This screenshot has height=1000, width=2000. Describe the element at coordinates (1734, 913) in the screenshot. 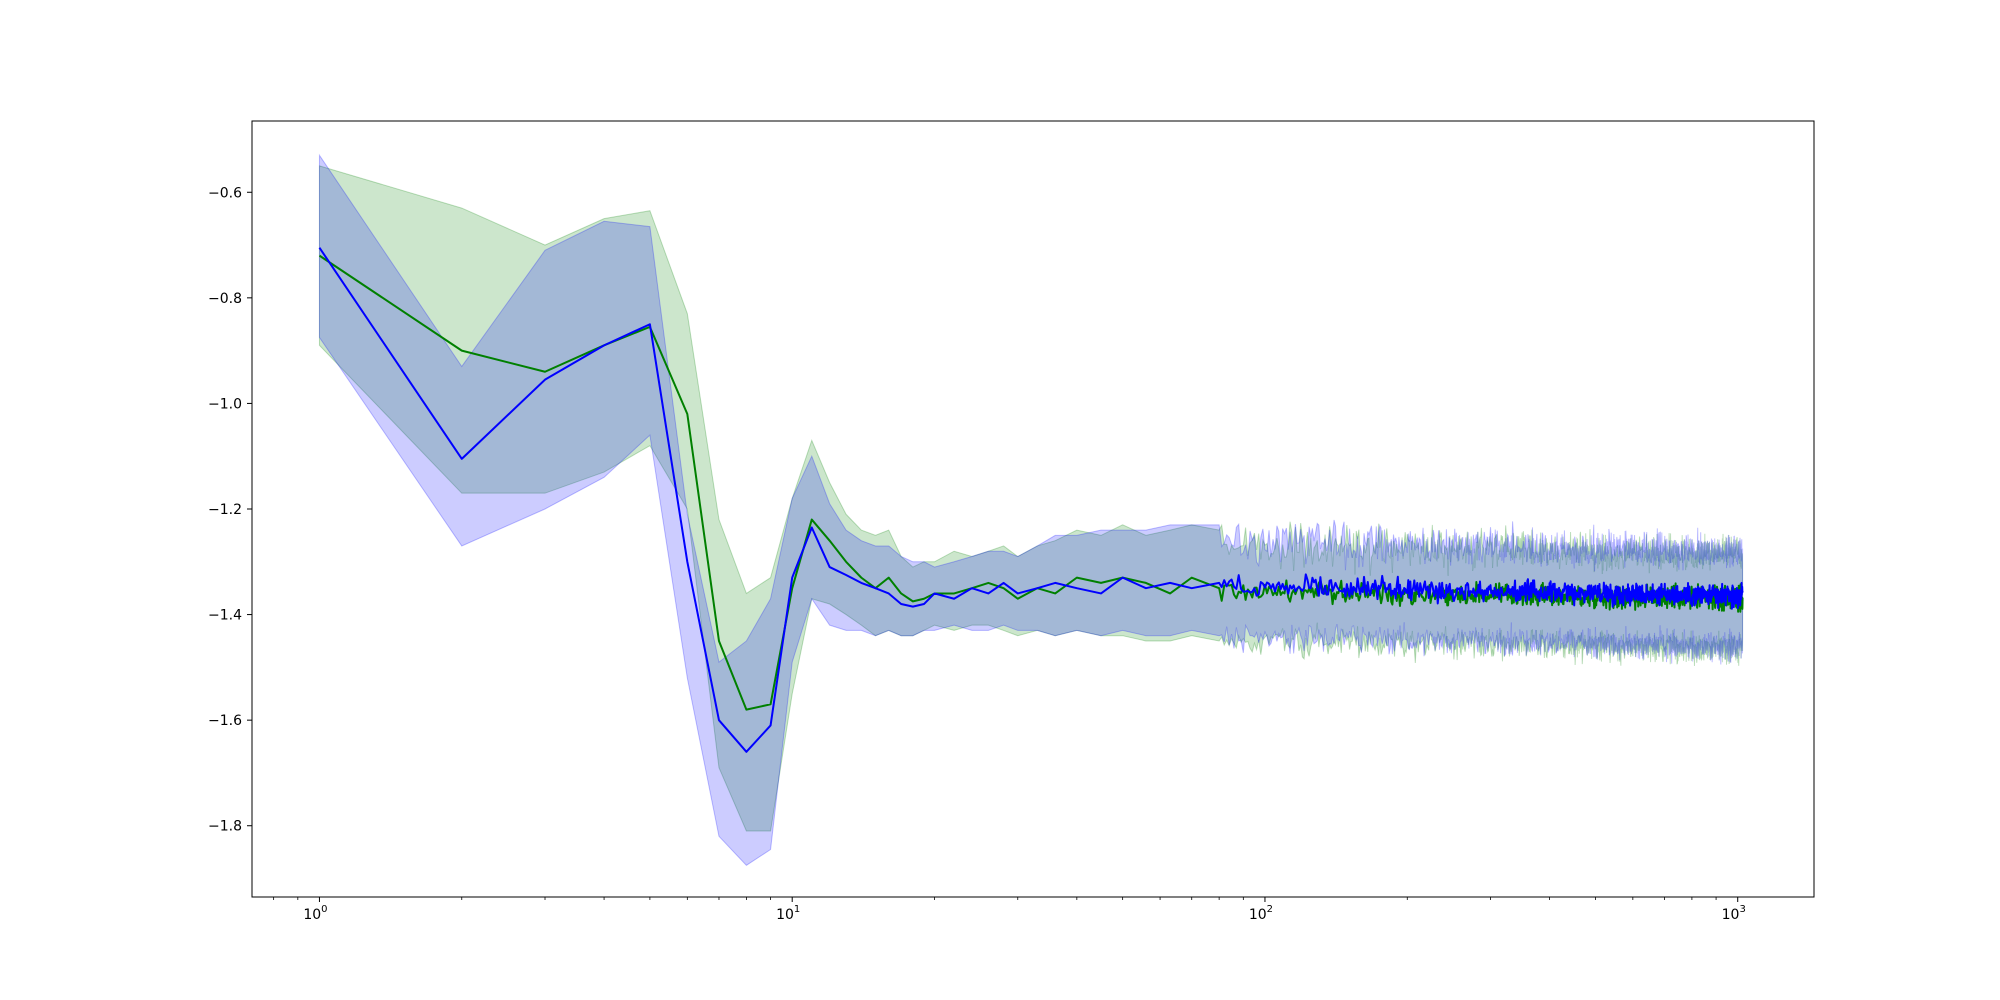

I see `x-tick-label: 10³` at that location.